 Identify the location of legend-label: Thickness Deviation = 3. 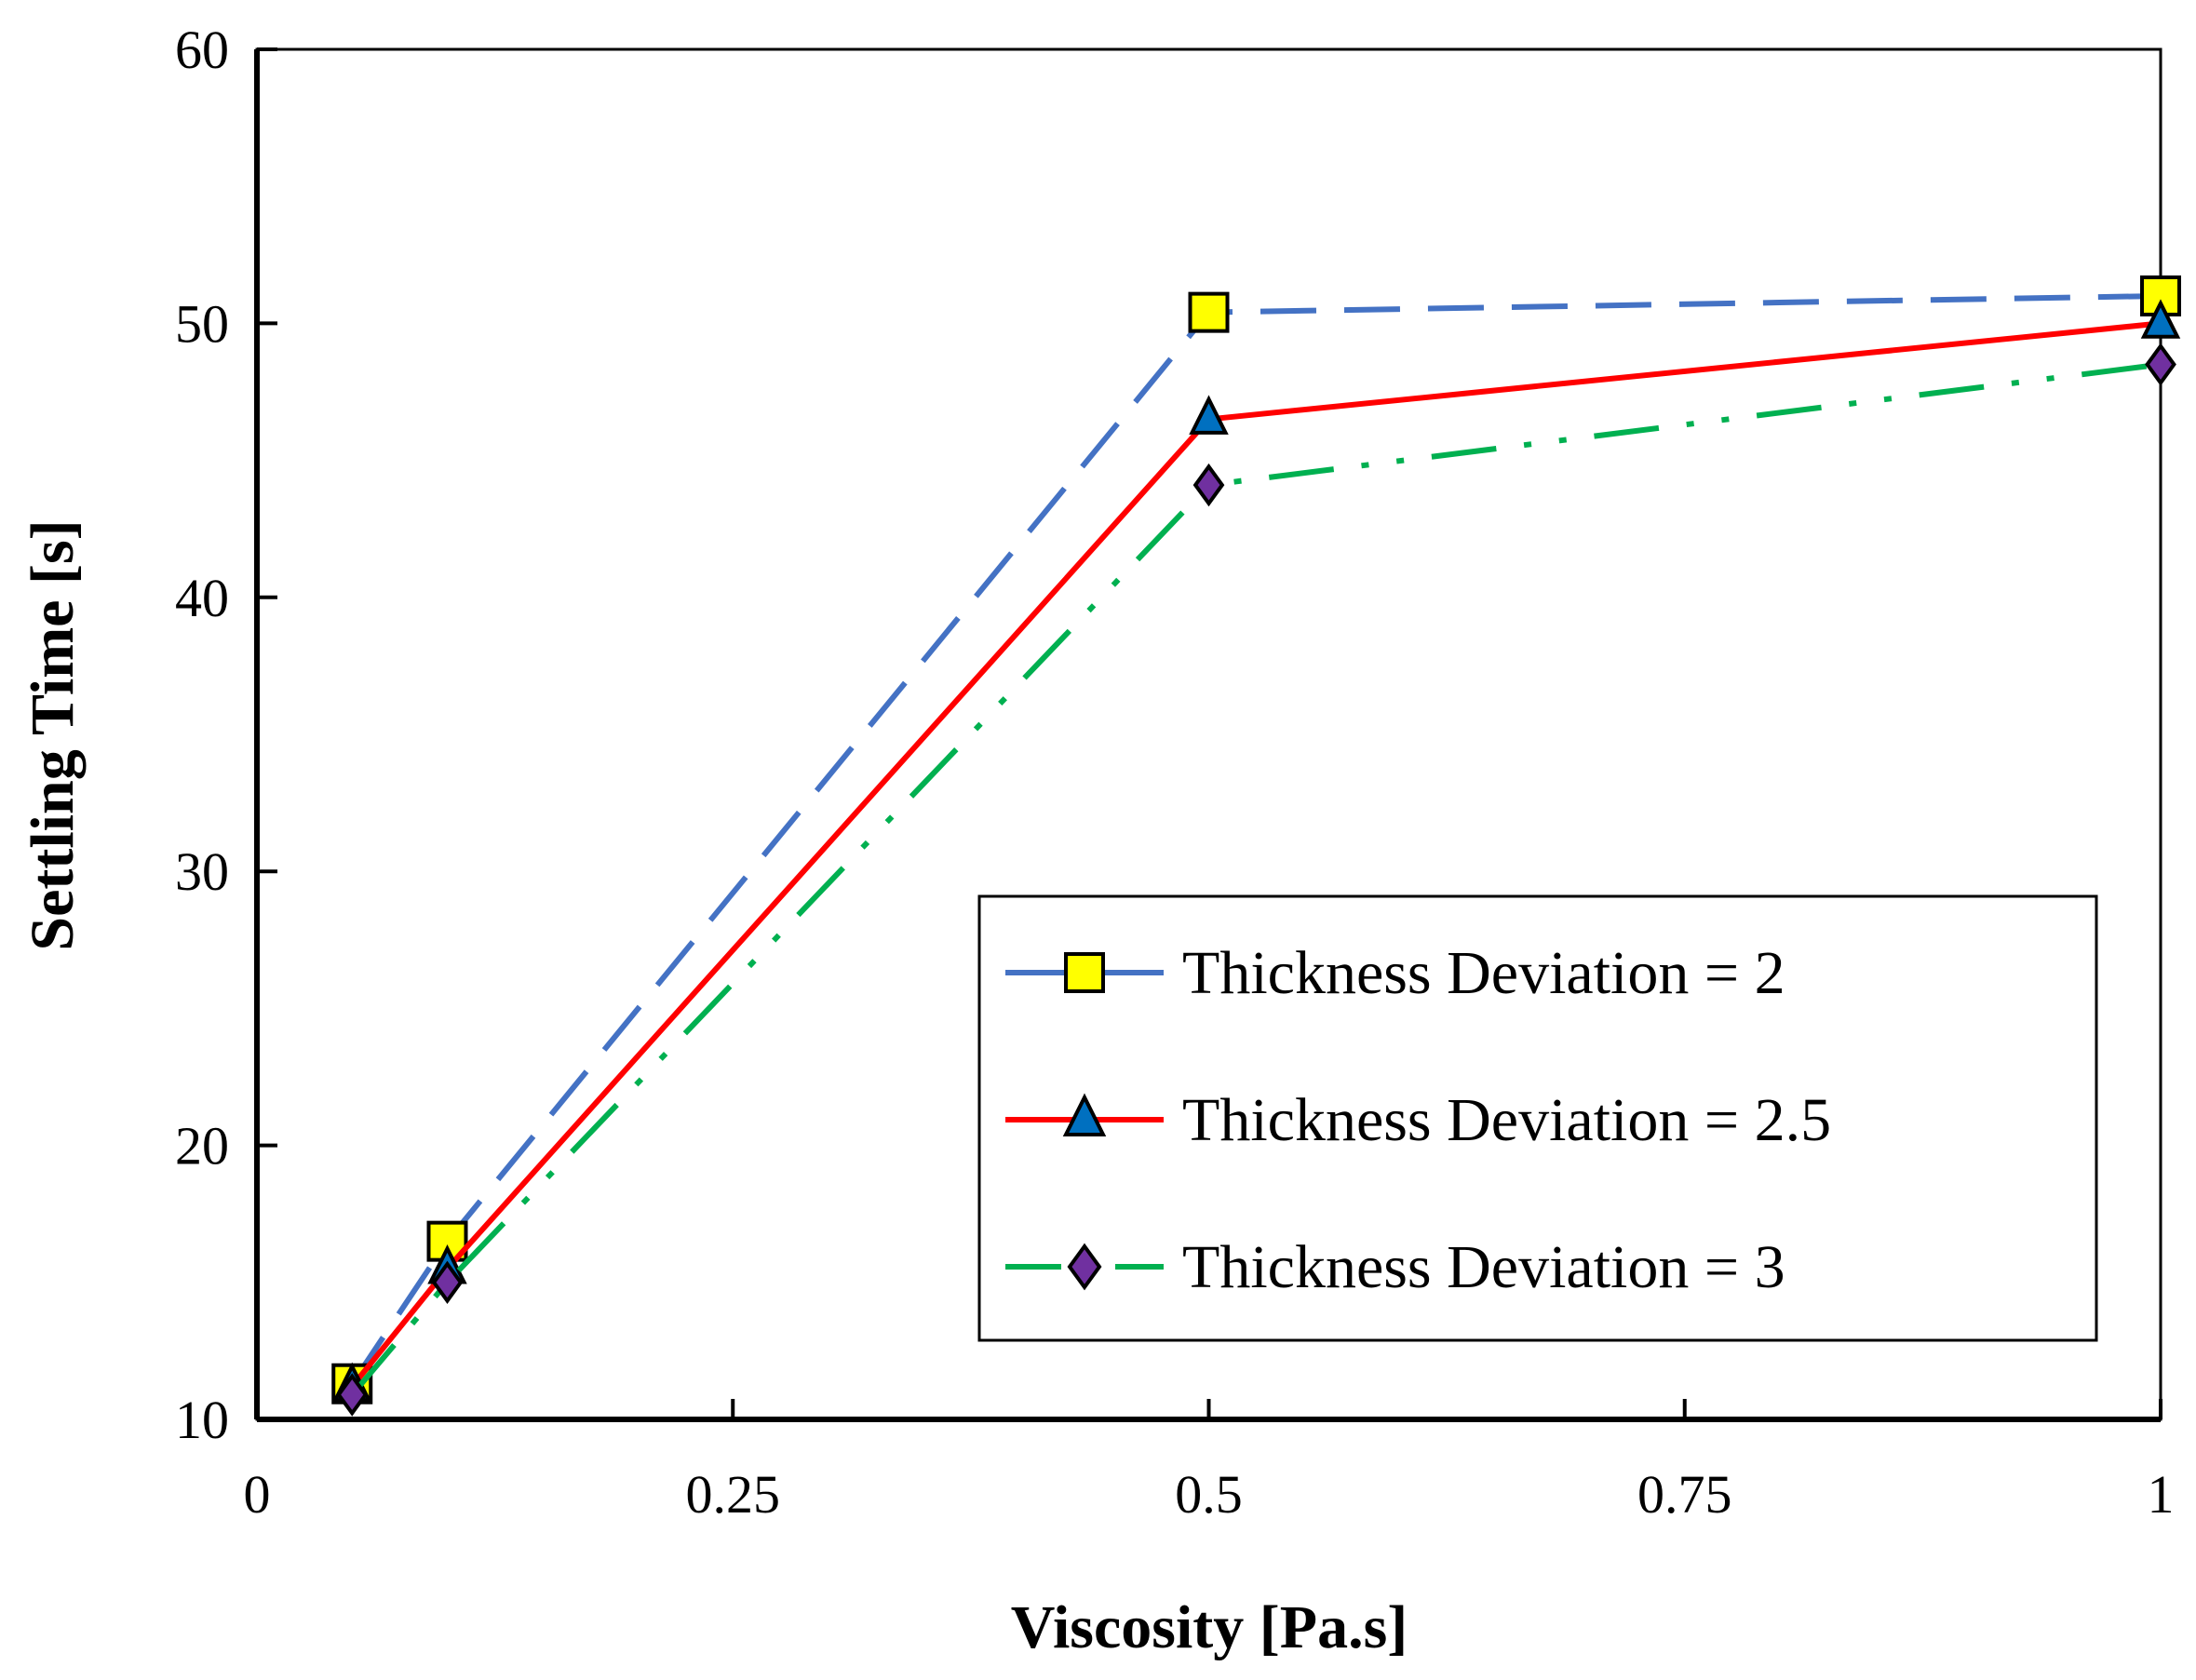
(1483, 1267).